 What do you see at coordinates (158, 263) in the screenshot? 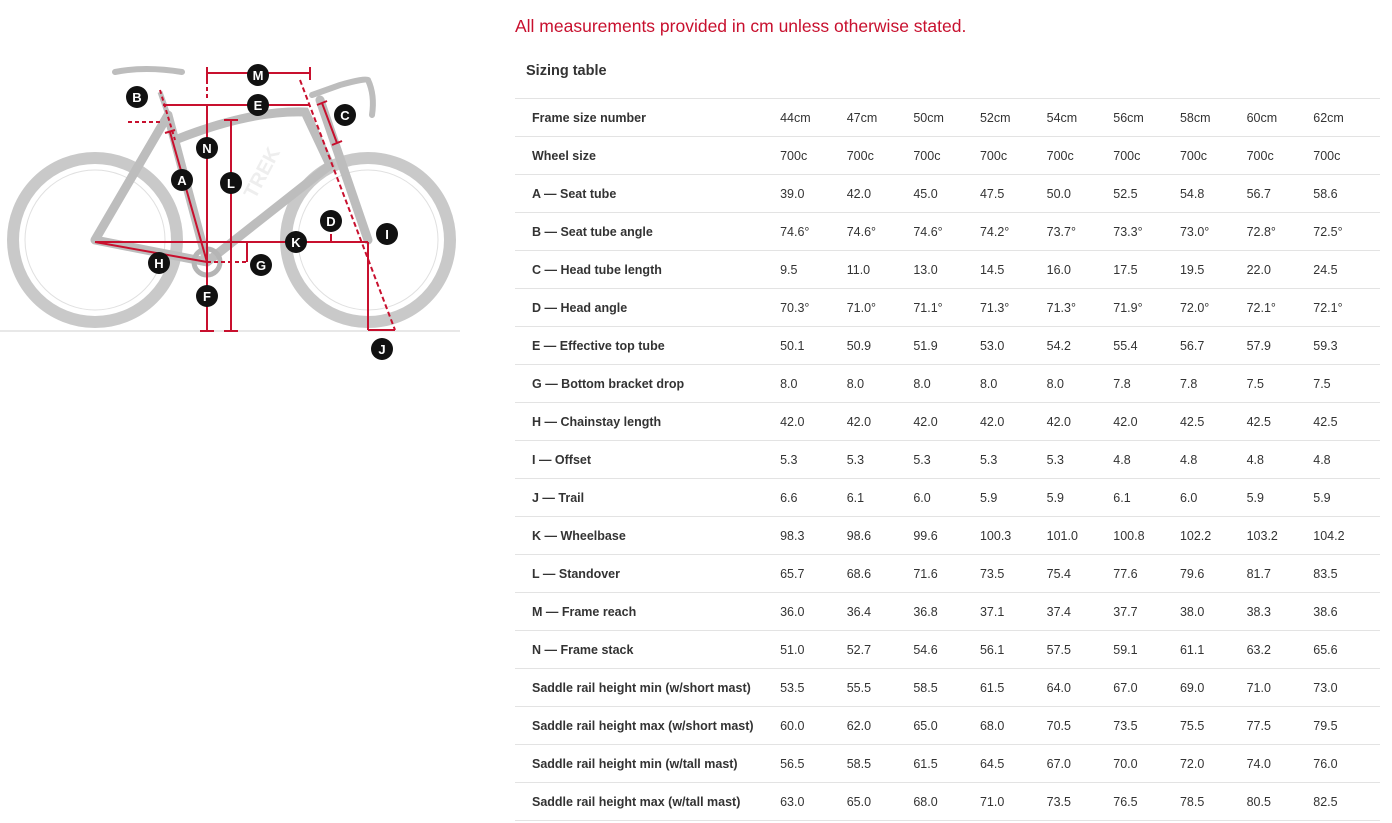
I see `svg-text: H` at bounding box center [158, 263].